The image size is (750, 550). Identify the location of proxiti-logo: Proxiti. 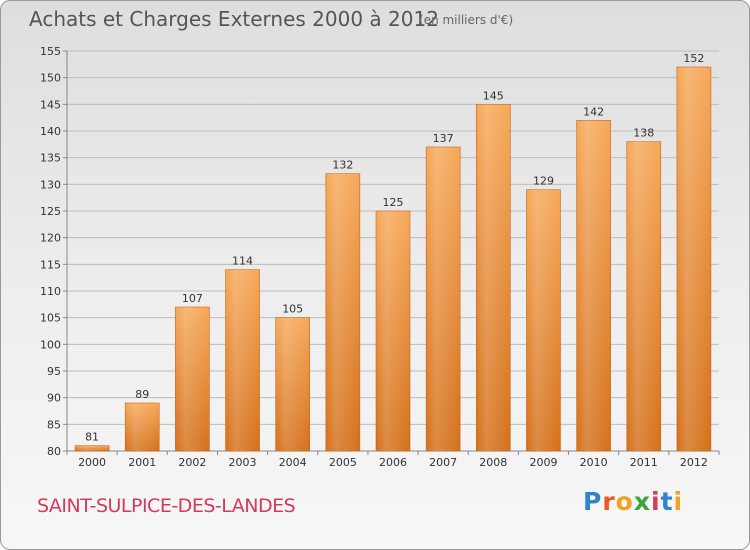
(633, 501).